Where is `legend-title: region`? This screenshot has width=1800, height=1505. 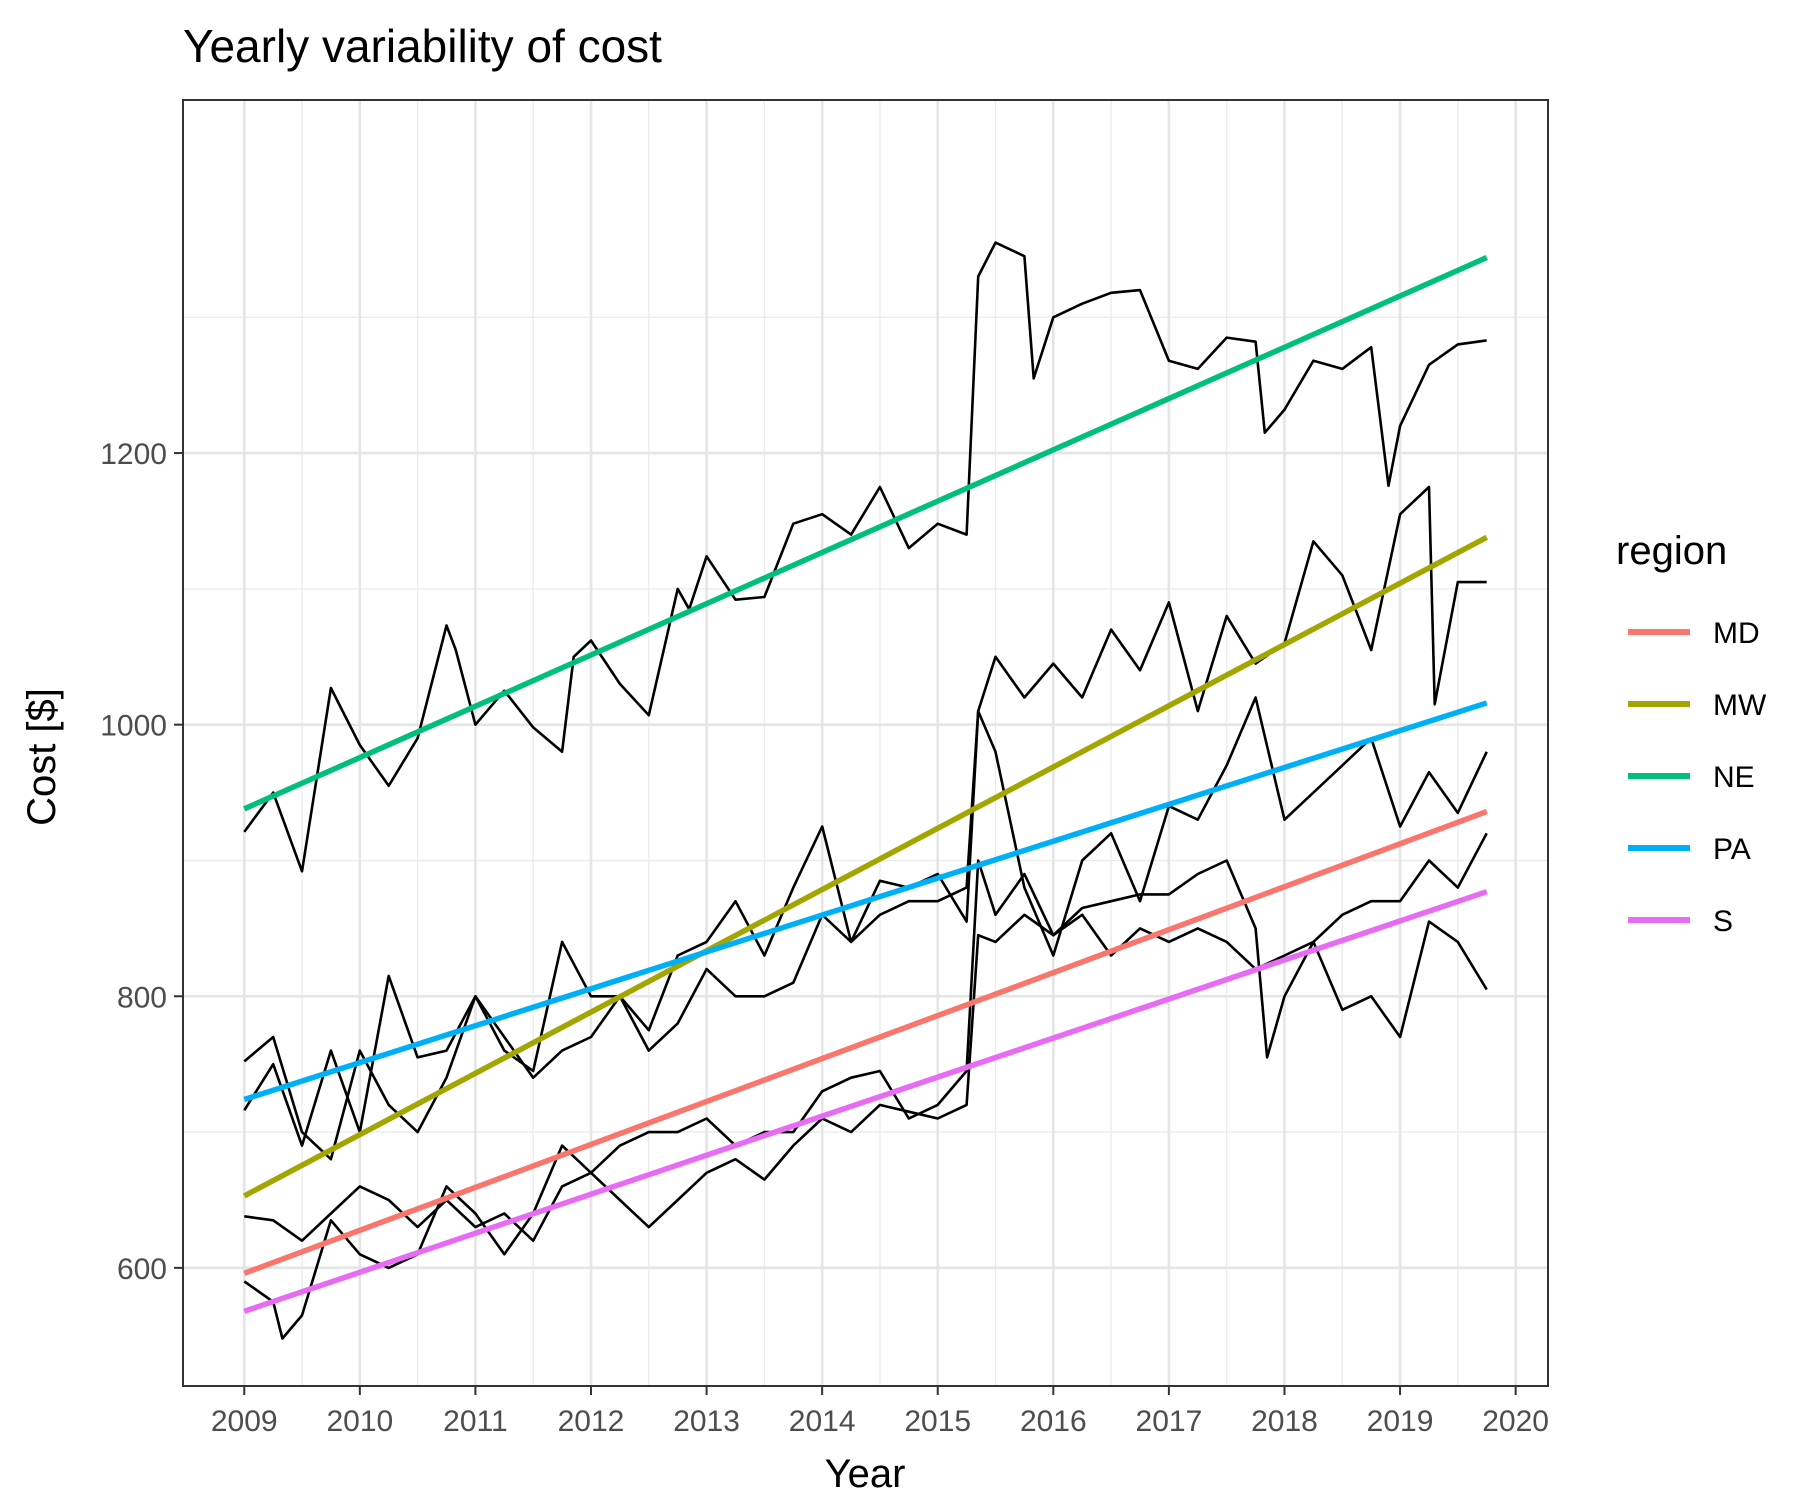
legend-title: region is located at coordinates (1671, 551).